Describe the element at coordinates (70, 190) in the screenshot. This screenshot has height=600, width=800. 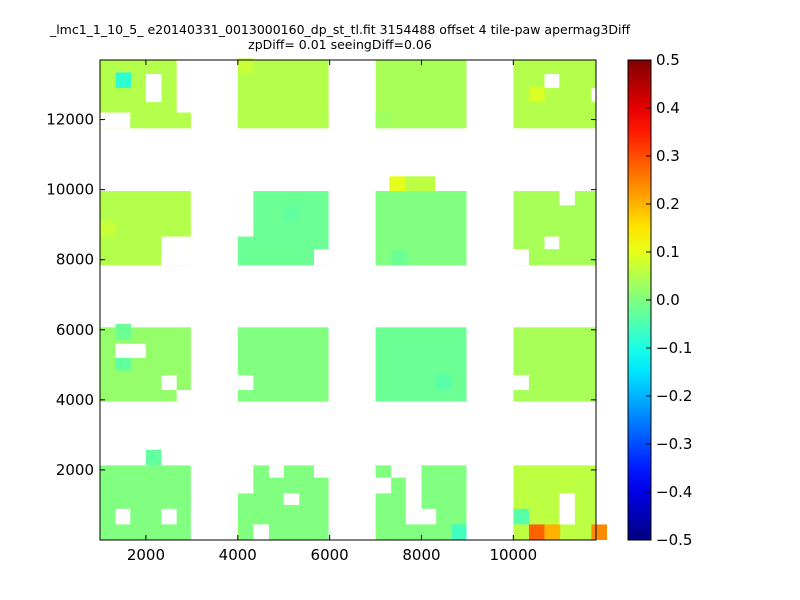
I see `y-tick-label: 10000` at that location.